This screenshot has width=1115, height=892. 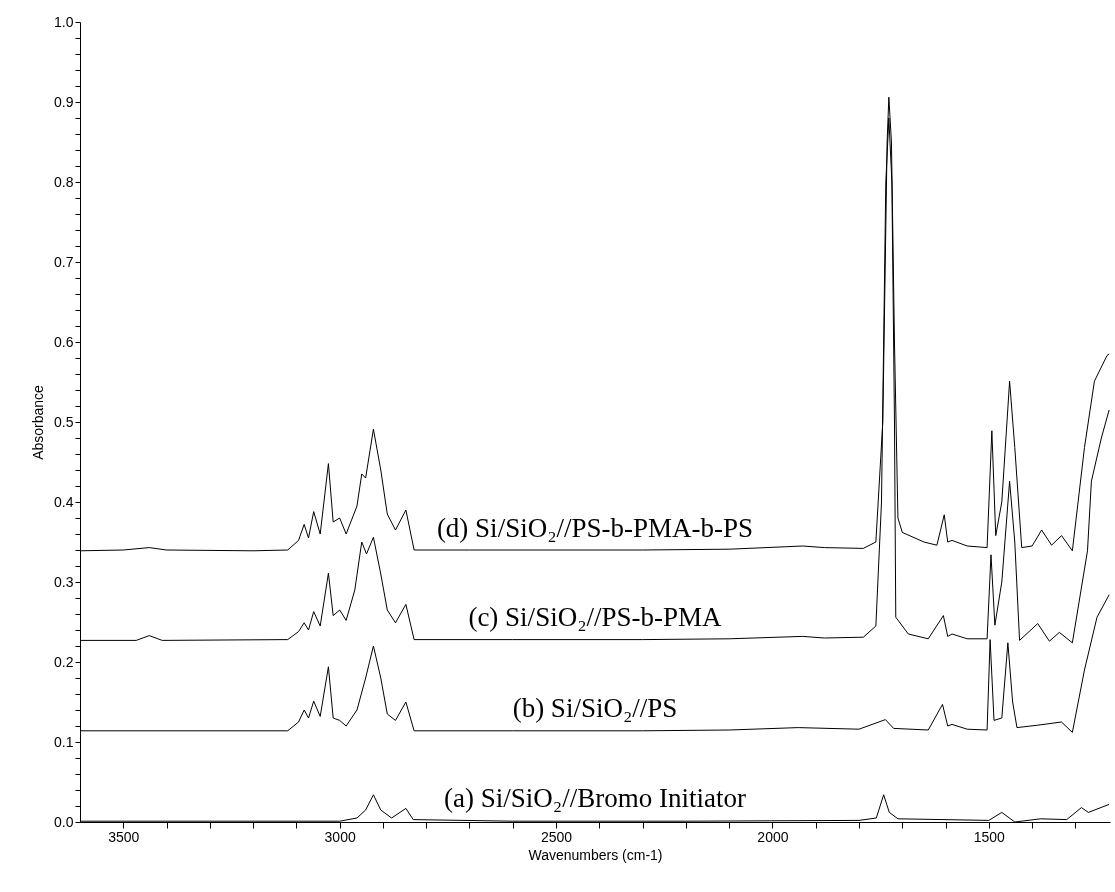 I want to click on x-tick-label: 2500, so click(x=556, y=836).